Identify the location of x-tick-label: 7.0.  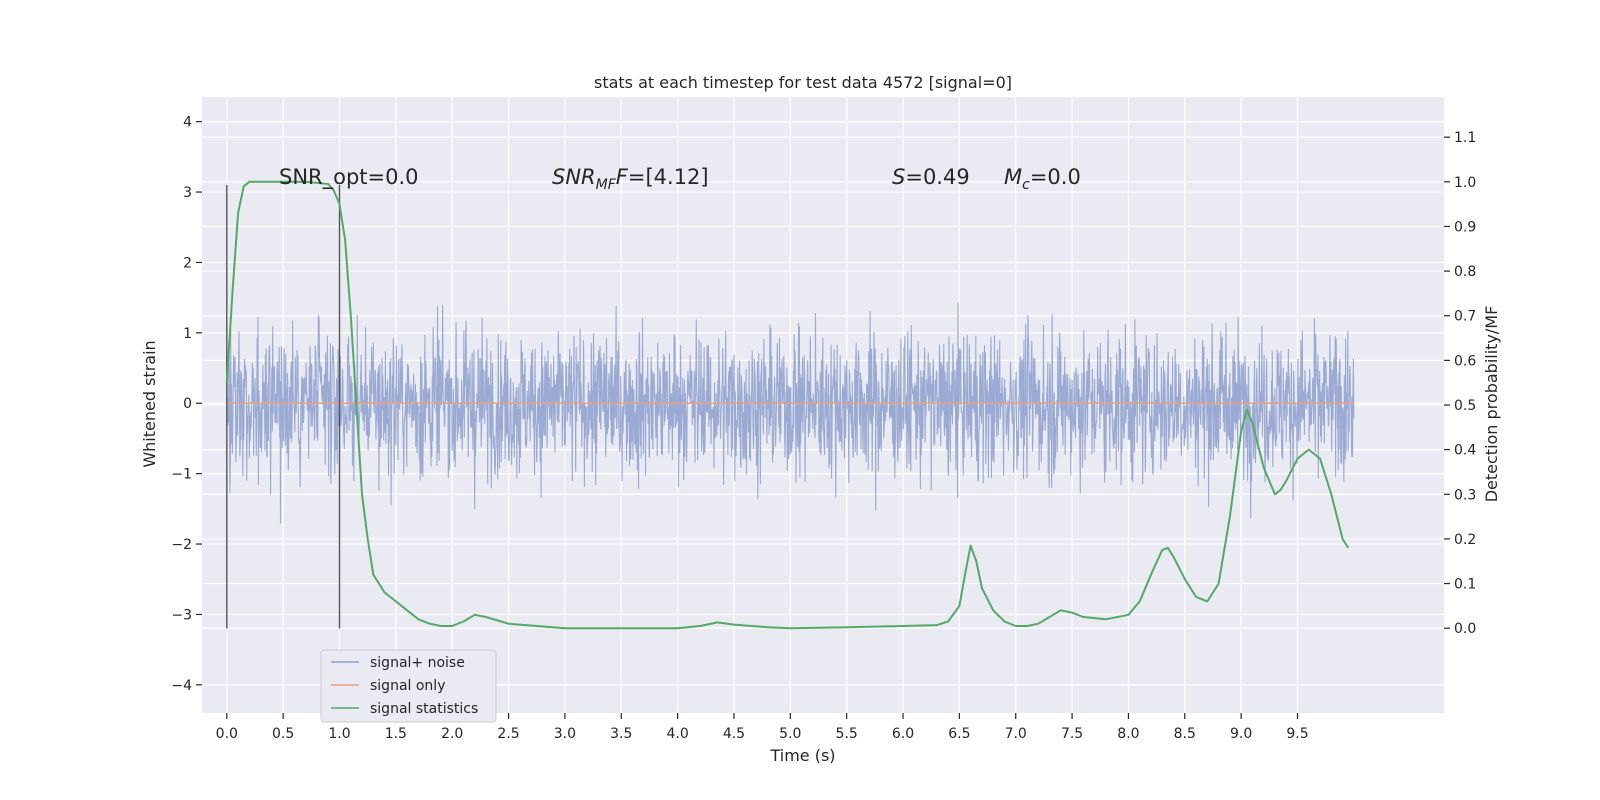
(1016, 734).